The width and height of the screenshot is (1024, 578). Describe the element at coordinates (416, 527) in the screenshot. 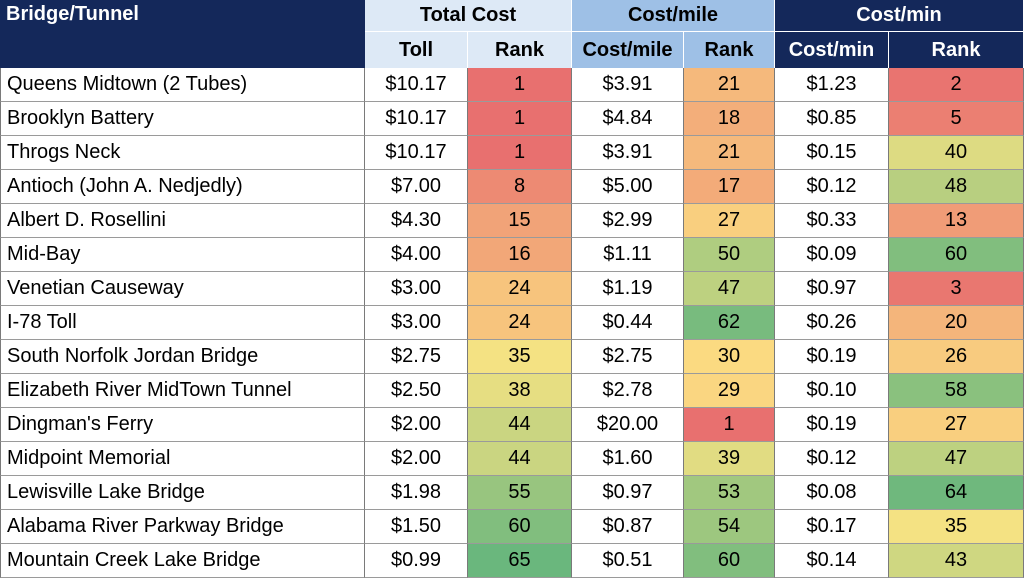

I see `toll-cell: $1.50` at that location.